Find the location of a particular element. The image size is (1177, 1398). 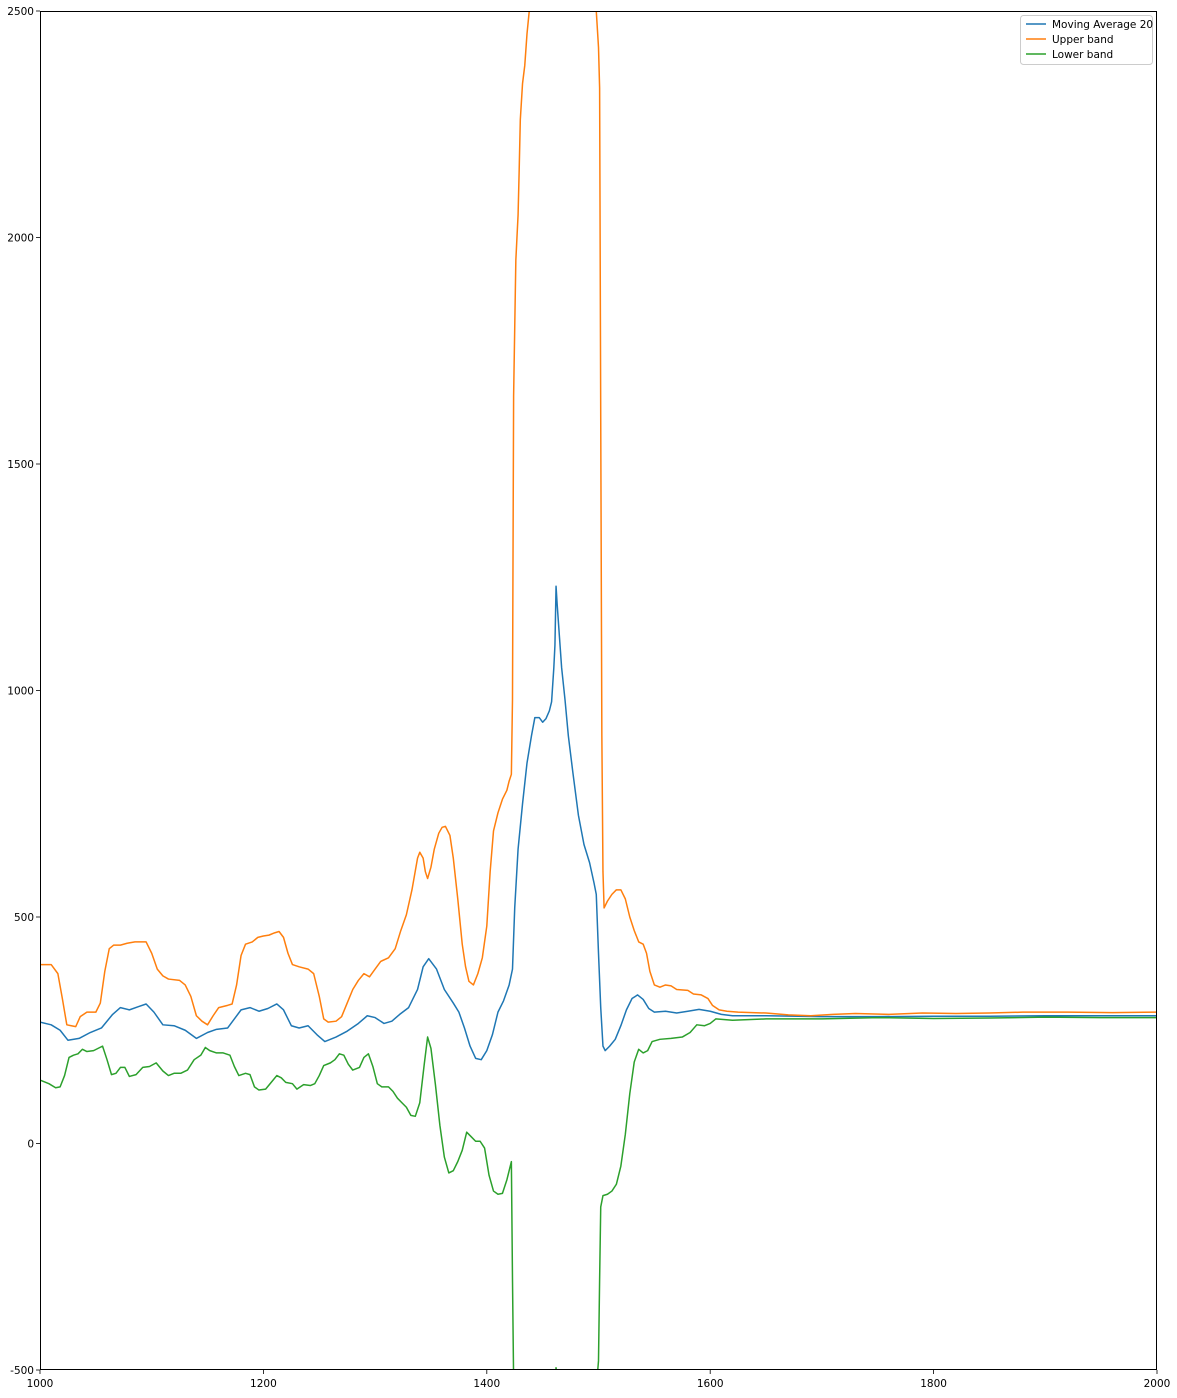

legend-box is located at coordinates (1086, 40).